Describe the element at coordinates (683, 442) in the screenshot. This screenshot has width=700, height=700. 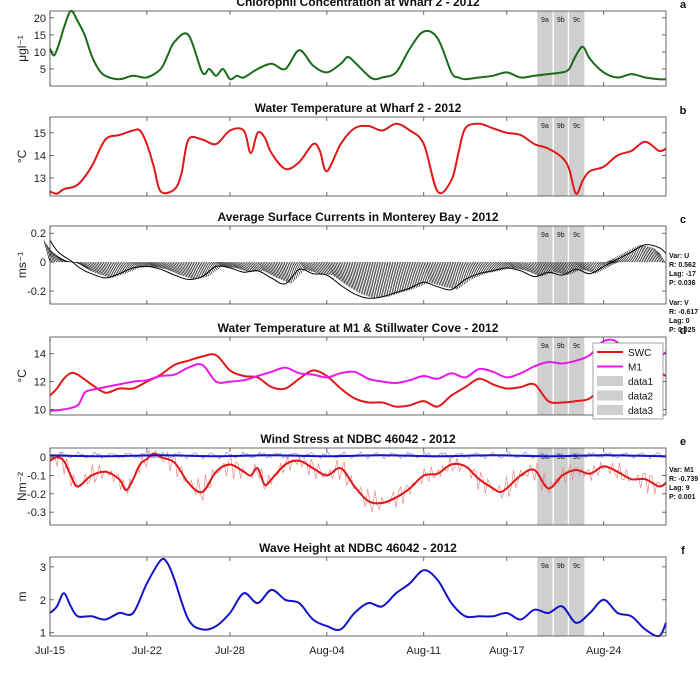
I see `panel-letter: e` at that location.